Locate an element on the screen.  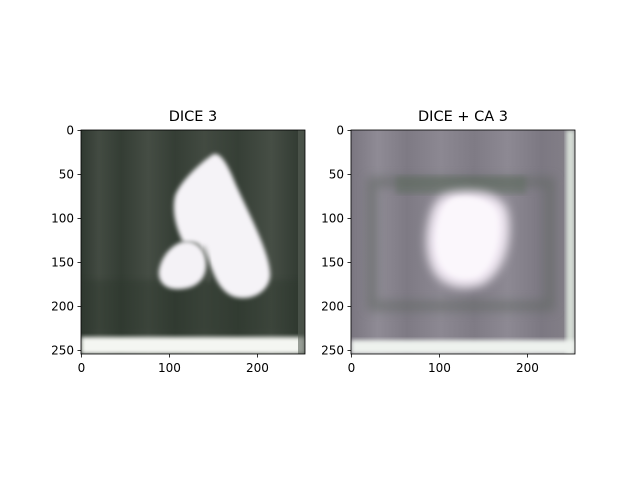
panel-1-y-tick-label: 150 is located at coordinates (62, 263).